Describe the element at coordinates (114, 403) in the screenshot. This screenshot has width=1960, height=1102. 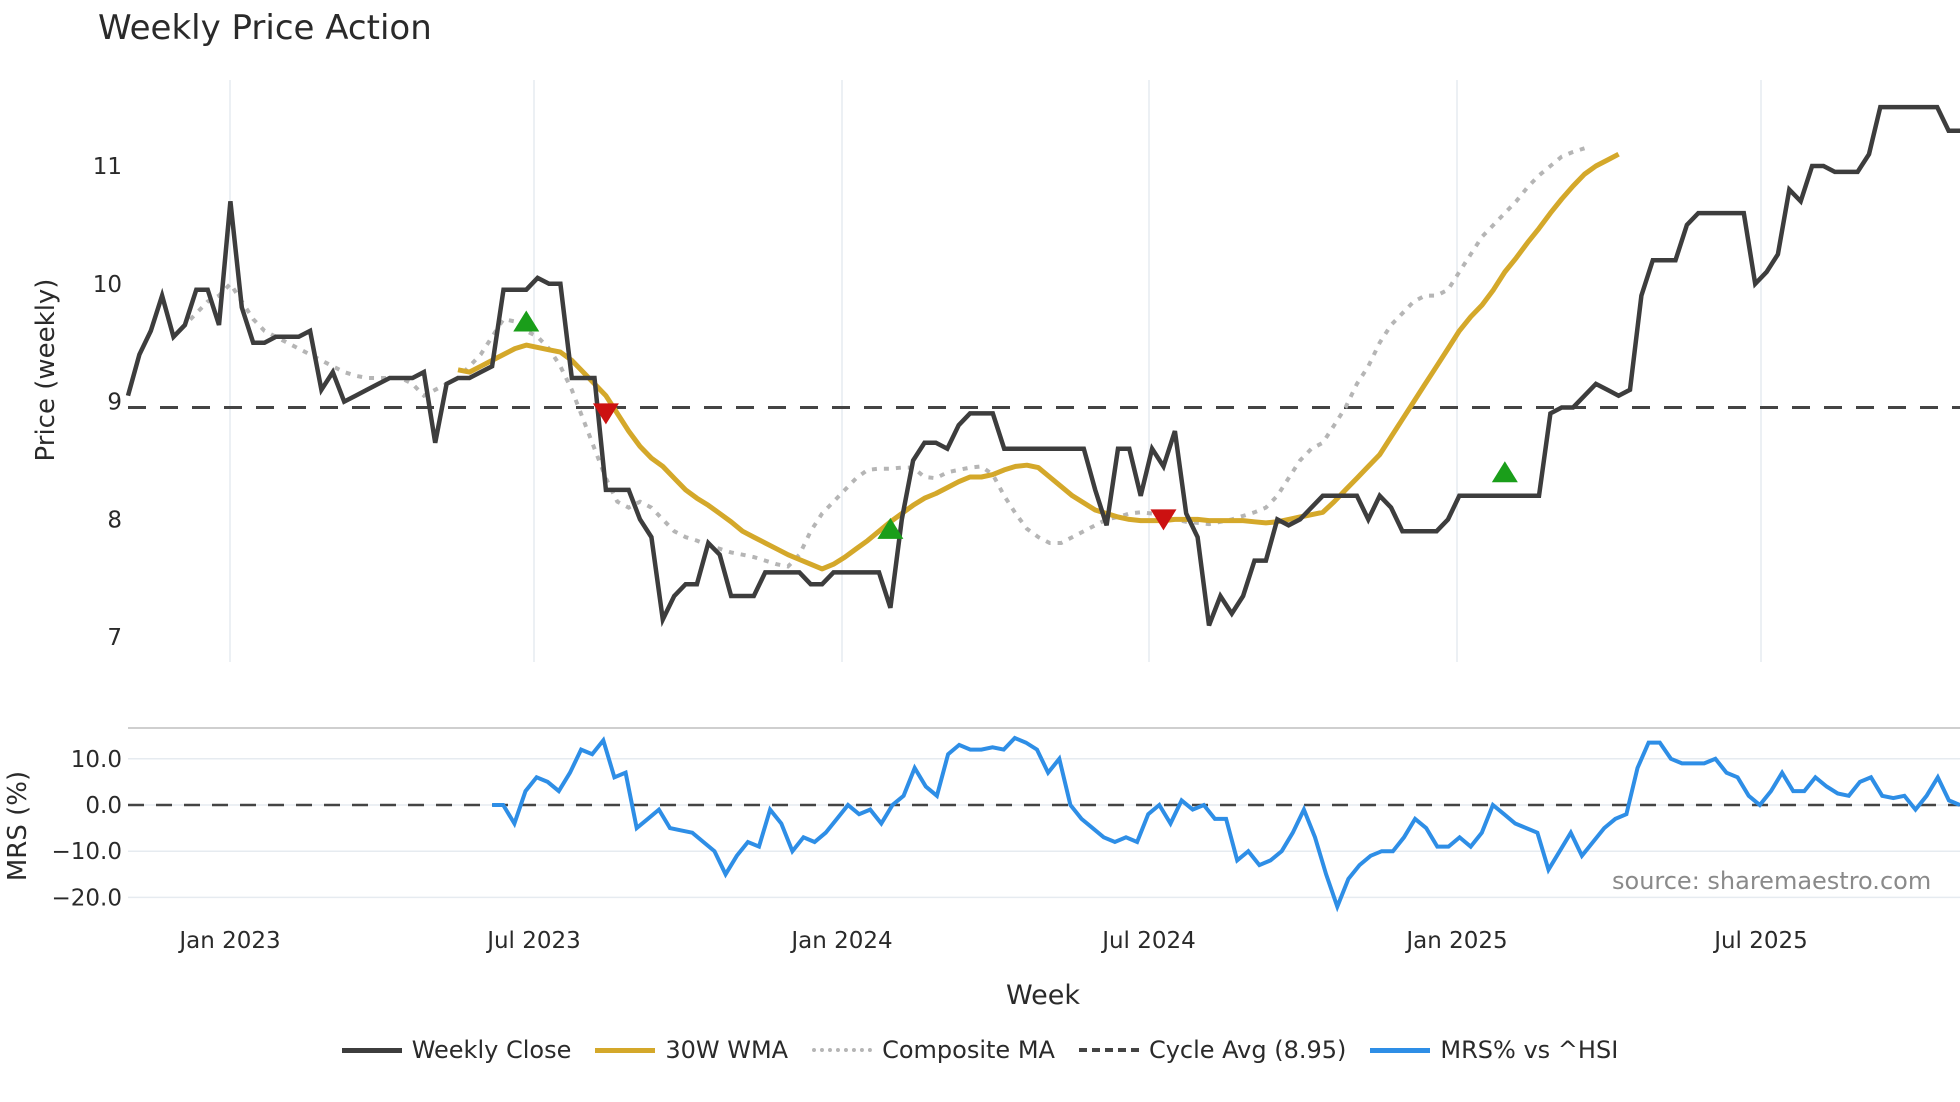
I see `price-y-tick: 9` at that location.